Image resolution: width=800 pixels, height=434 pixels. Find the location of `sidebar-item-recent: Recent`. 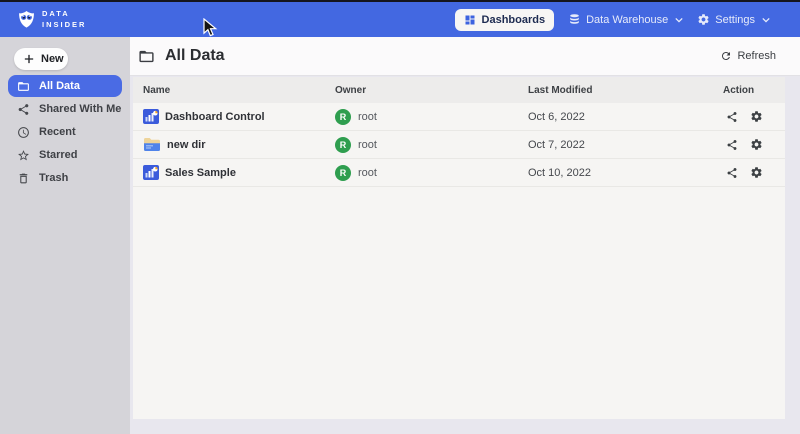

sidebar-item-recent: Recent is located at coordinates (65, 132).